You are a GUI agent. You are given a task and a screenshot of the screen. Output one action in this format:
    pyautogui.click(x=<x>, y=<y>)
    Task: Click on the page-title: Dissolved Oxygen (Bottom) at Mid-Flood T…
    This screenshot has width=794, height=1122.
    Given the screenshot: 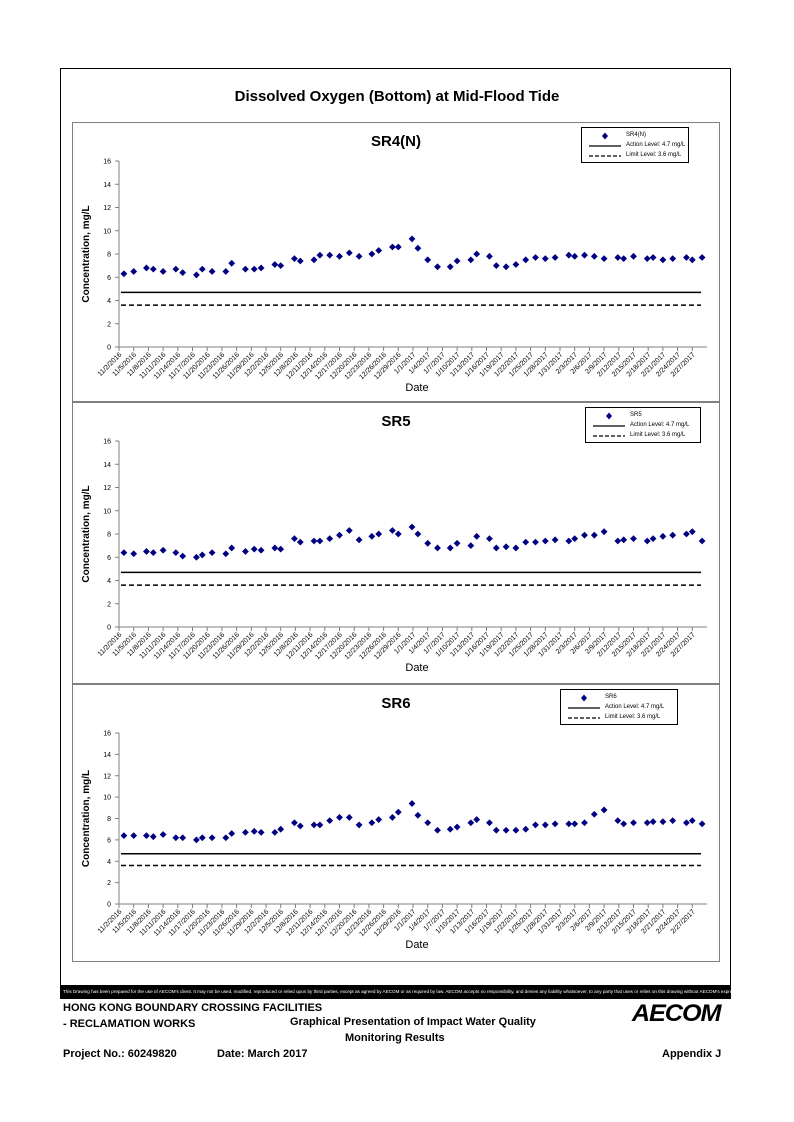 What is the action you would take?
    pyautogui.click(x=397, y=96)
    